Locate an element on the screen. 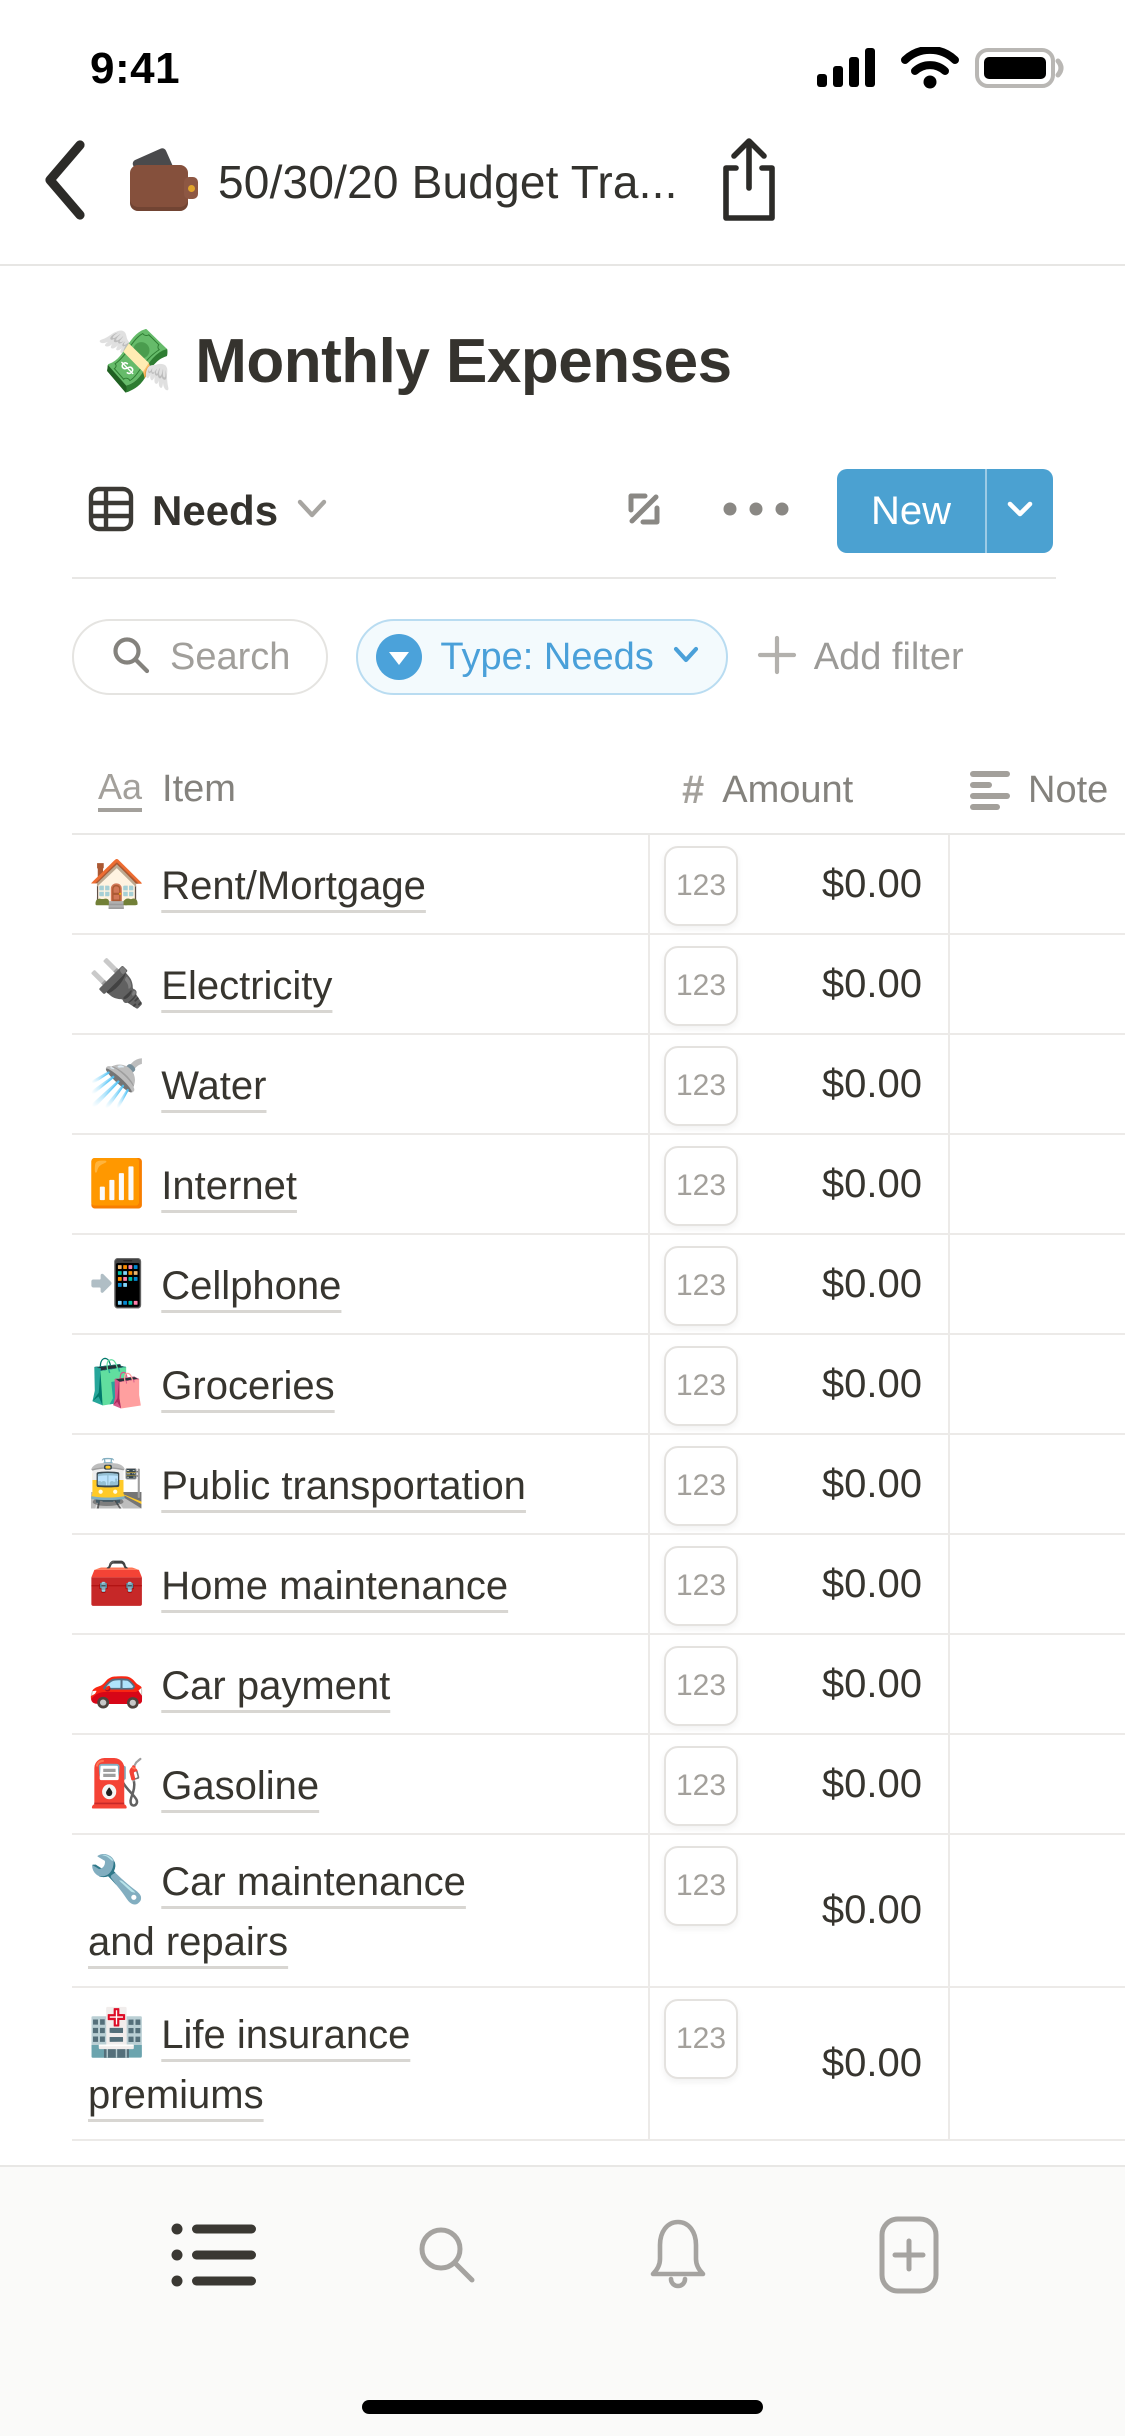 The width and height of the screenshot is (1125, 2436). item-cell: 🧰 Home maintenance is located at coordinates (360, 1584).